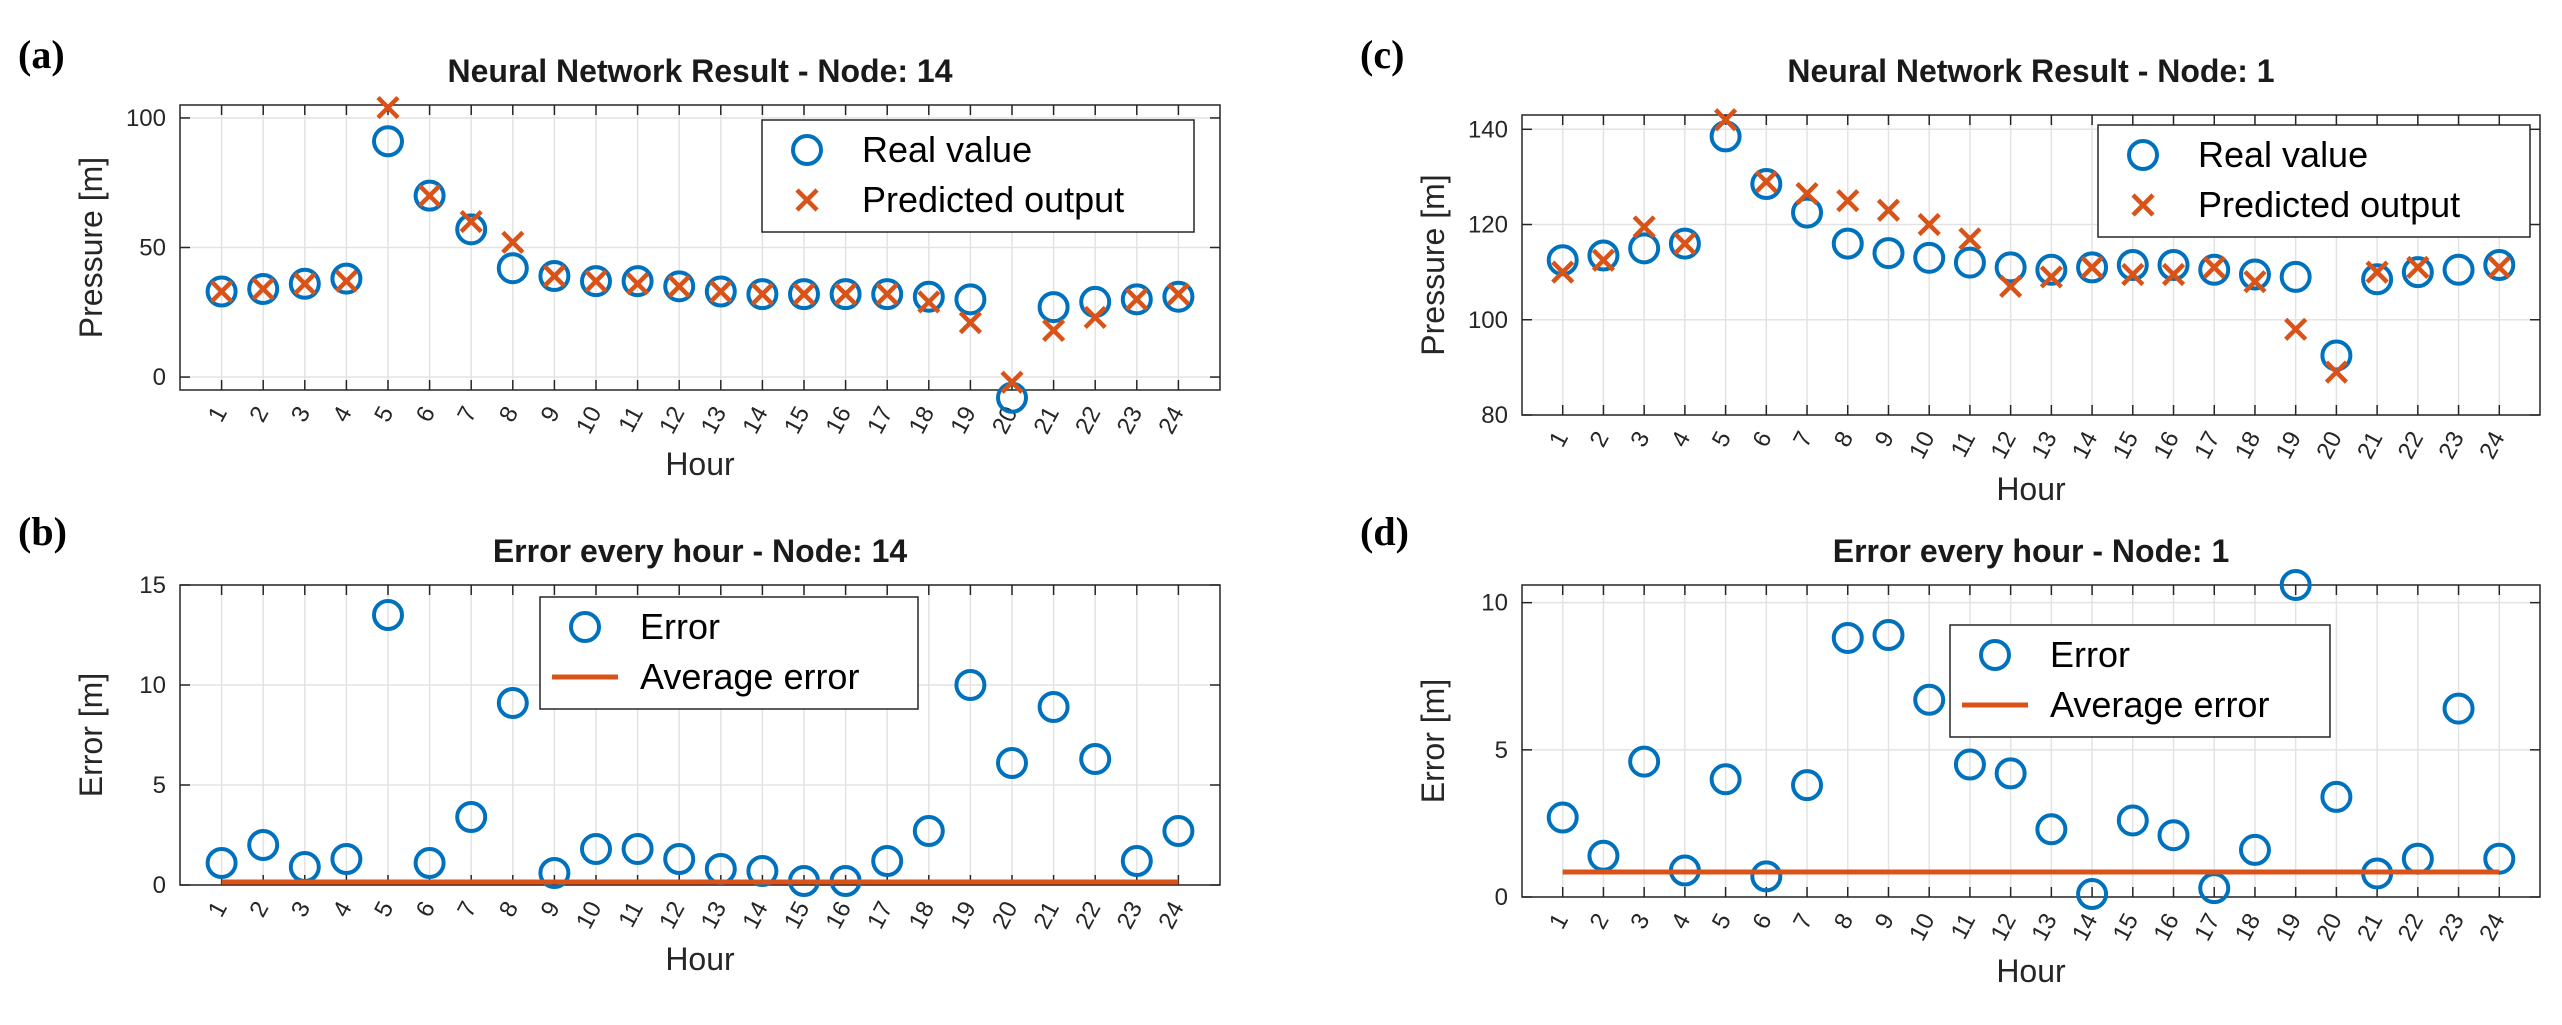 This screenshot has width=2562, height=1025. Describe the element at coordinates (700, 959) in the screenshot. I see `x-axis-label: Hour` at that location.